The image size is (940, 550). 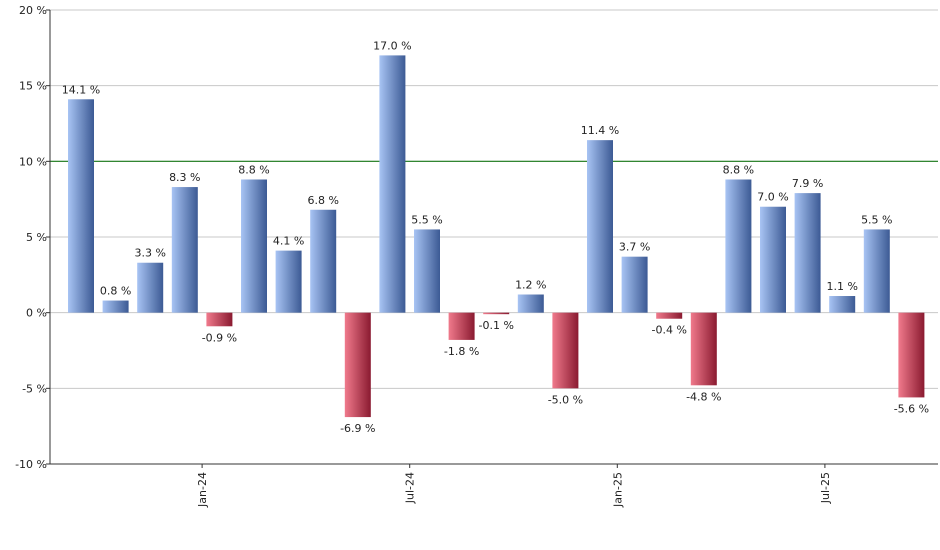 What do you see at coordinates (149, 253) in the screenshot?
I see `data-label: 3.3 %` at bounding box center [149, 253].